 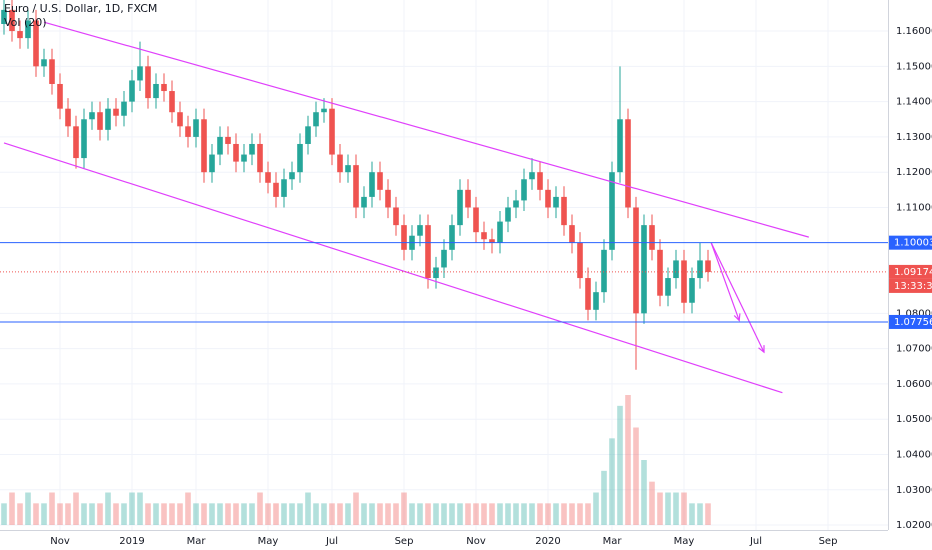 What do you see at coordinates (914, 313) in the screenshot?
I see `y-tick-label: 1.08000` at bounding box center [914, 313].